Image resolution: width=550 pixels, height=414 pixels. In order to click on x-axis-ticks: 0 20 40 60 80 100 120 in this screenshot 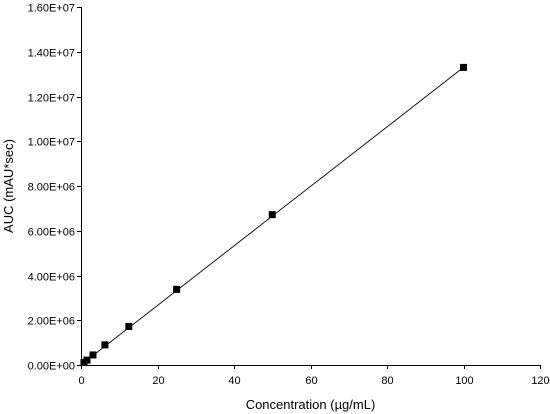, I will do `click(314, 376)`.